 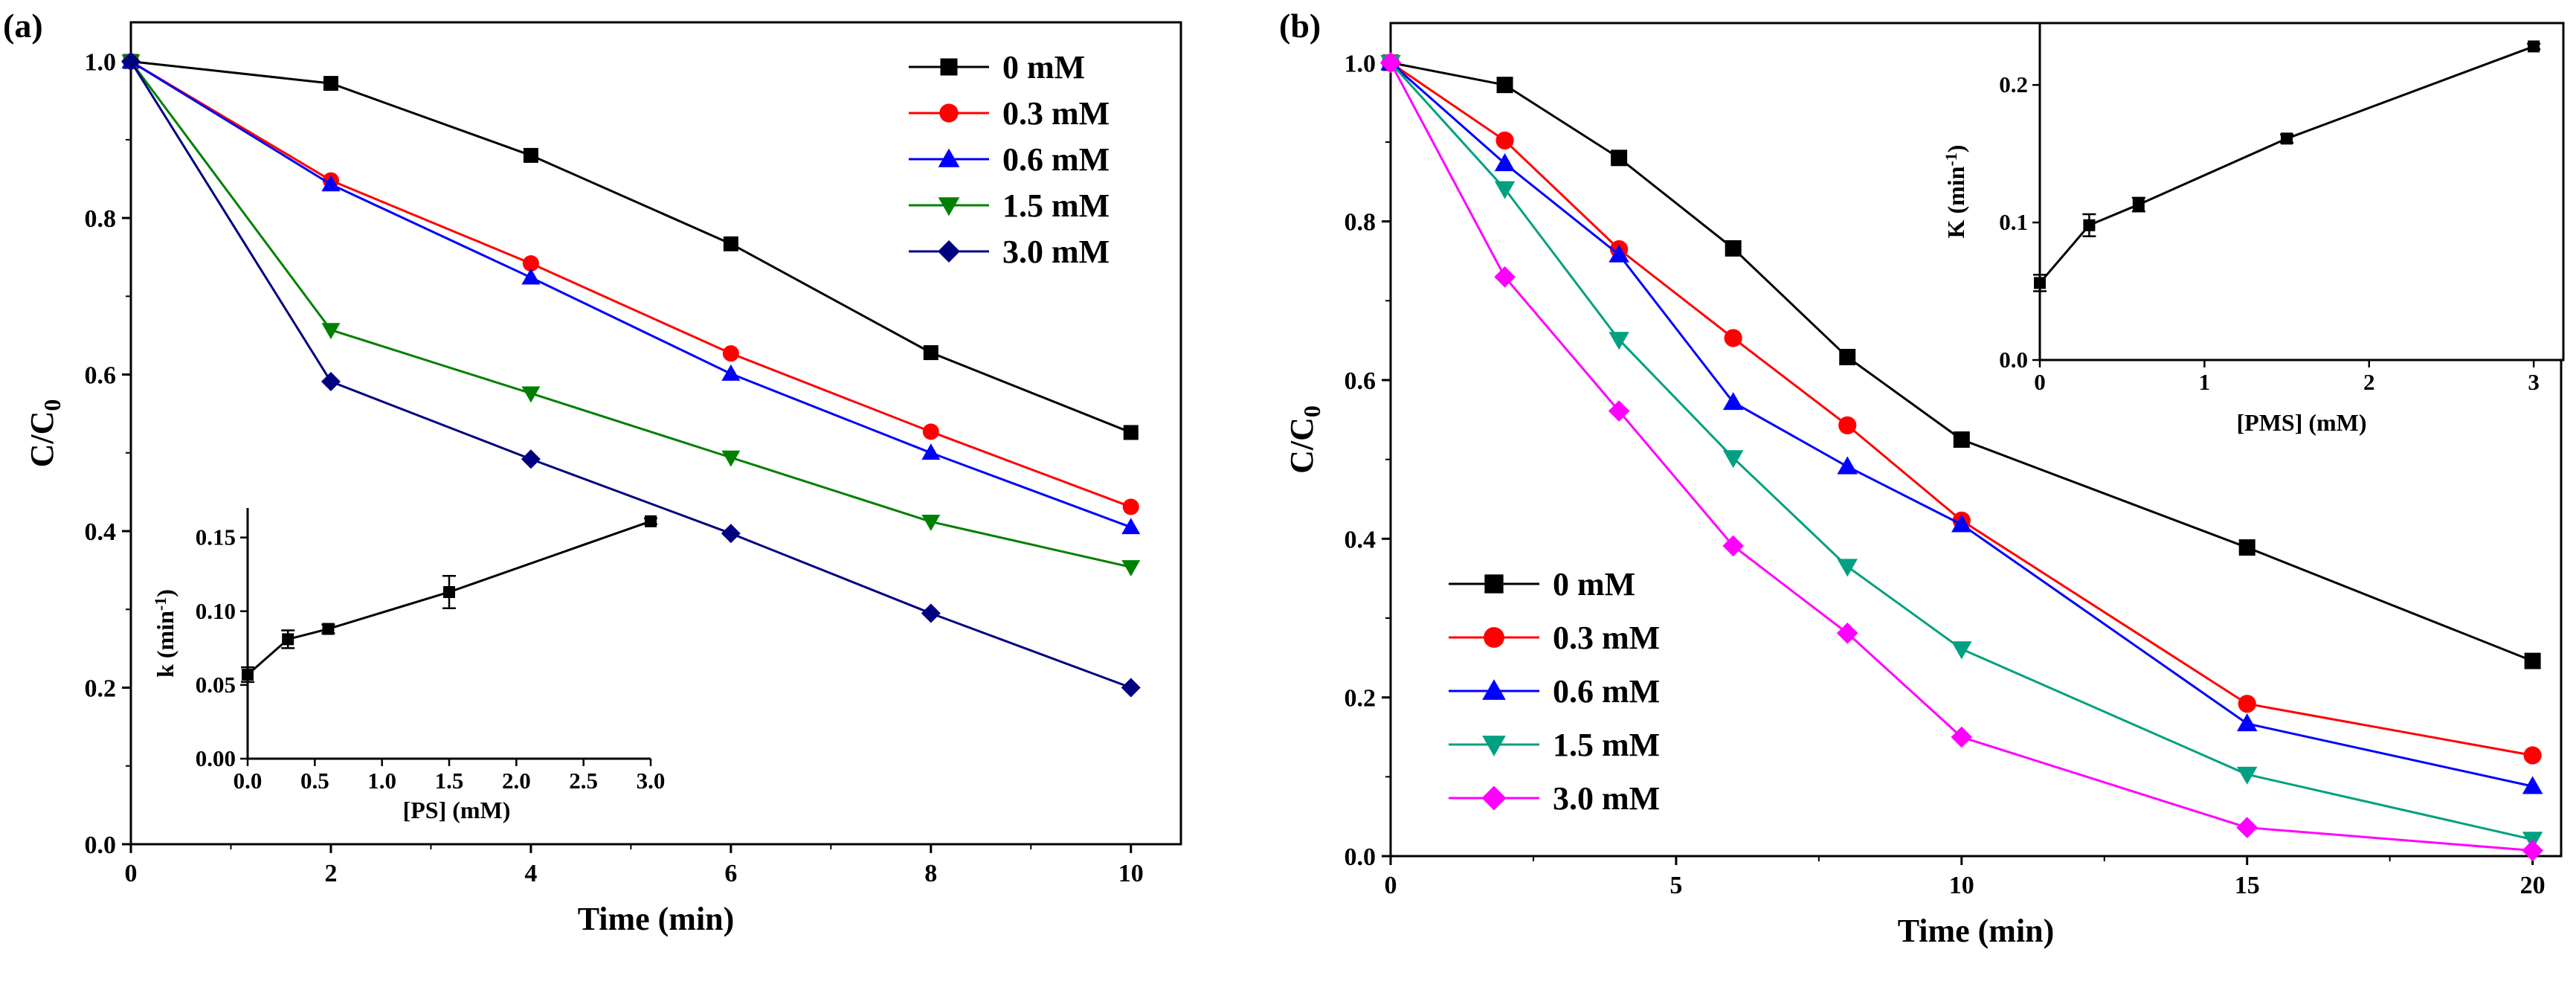 What do you see at coordinates (1300, 26) in the screenshot?
I see `panel-b-label: (b)` at bounding box center [1300, 26].